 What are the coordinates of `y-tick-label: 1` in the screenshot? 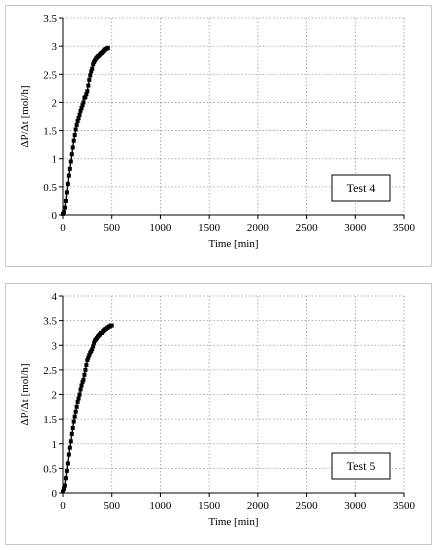 It's located at (55, 445).